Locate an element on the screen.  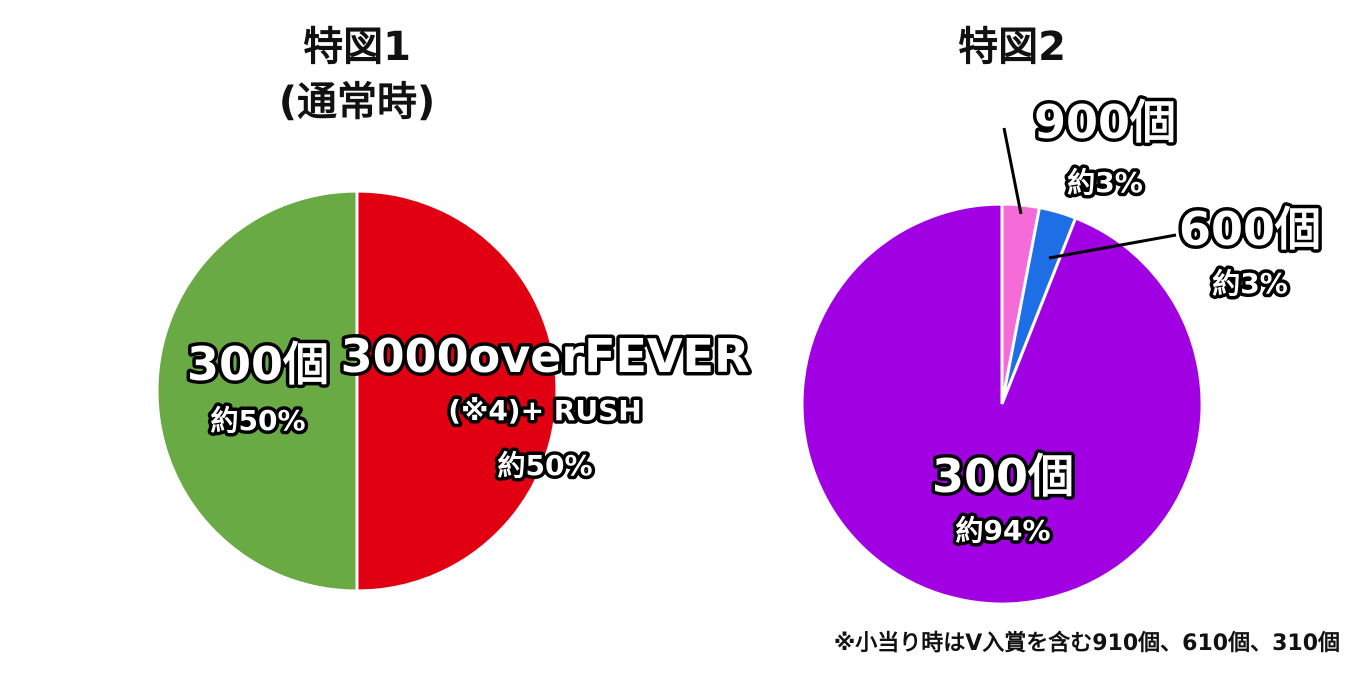
chart1-title: 特図1 is located at coordinates (357, 47).